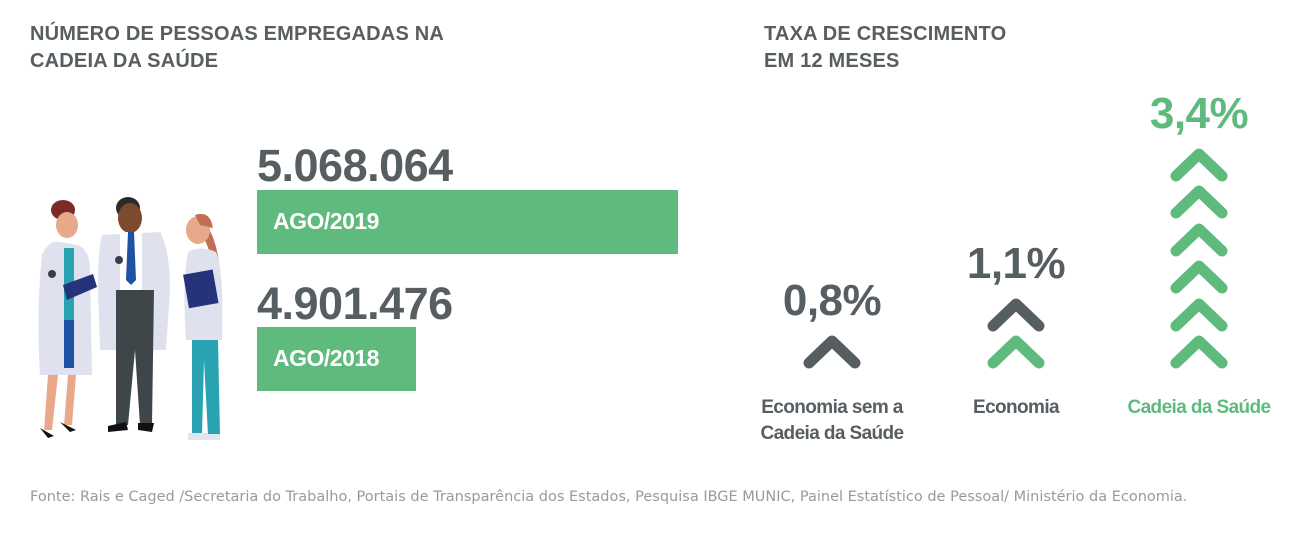  I want to click on value-label-2019: 5.068.064, so click(355, 165).